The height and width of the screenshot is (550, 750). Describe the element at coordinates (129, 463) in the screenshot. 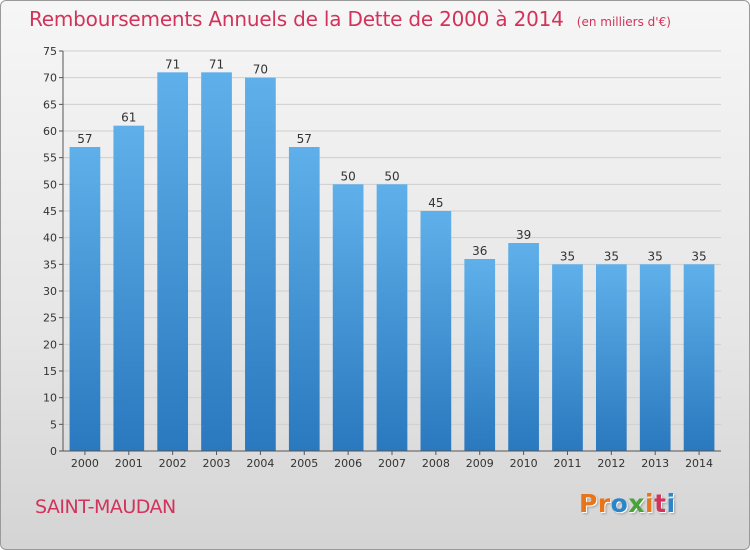

I see `x-tick-label: 2001` at that location.